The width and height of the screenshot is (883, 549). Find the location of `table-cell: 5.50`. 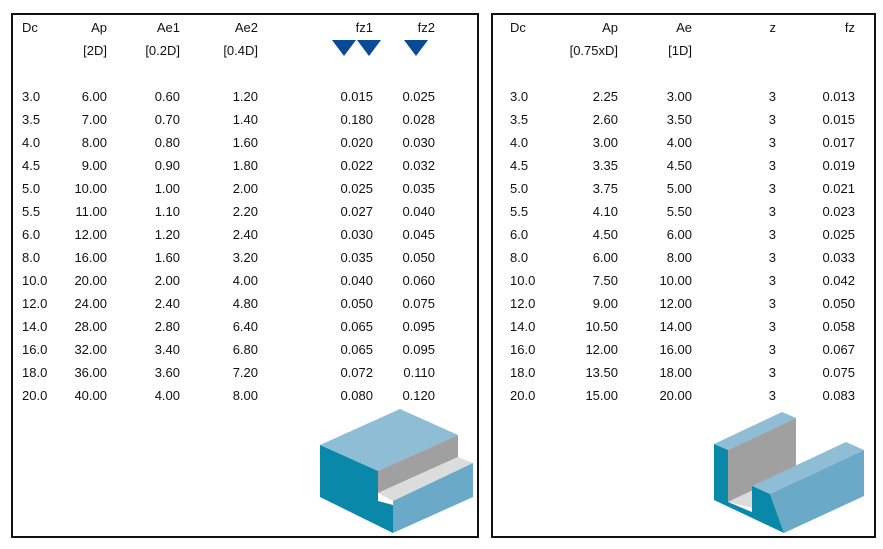

table-cell: 5.50 is located at coordinates (679, 211).